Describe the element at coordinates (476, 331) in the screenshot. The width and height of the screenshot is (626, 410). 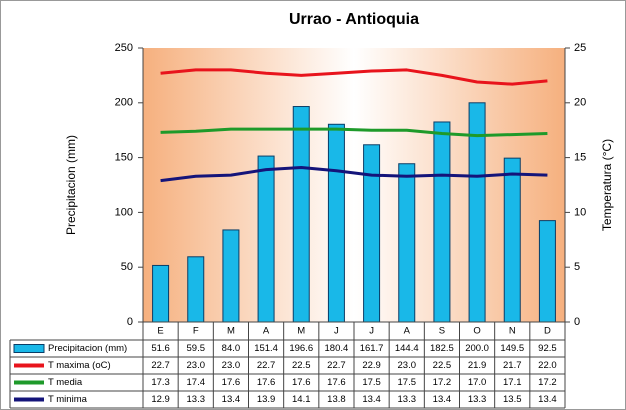
I see `x-tick-label: O` at that location.